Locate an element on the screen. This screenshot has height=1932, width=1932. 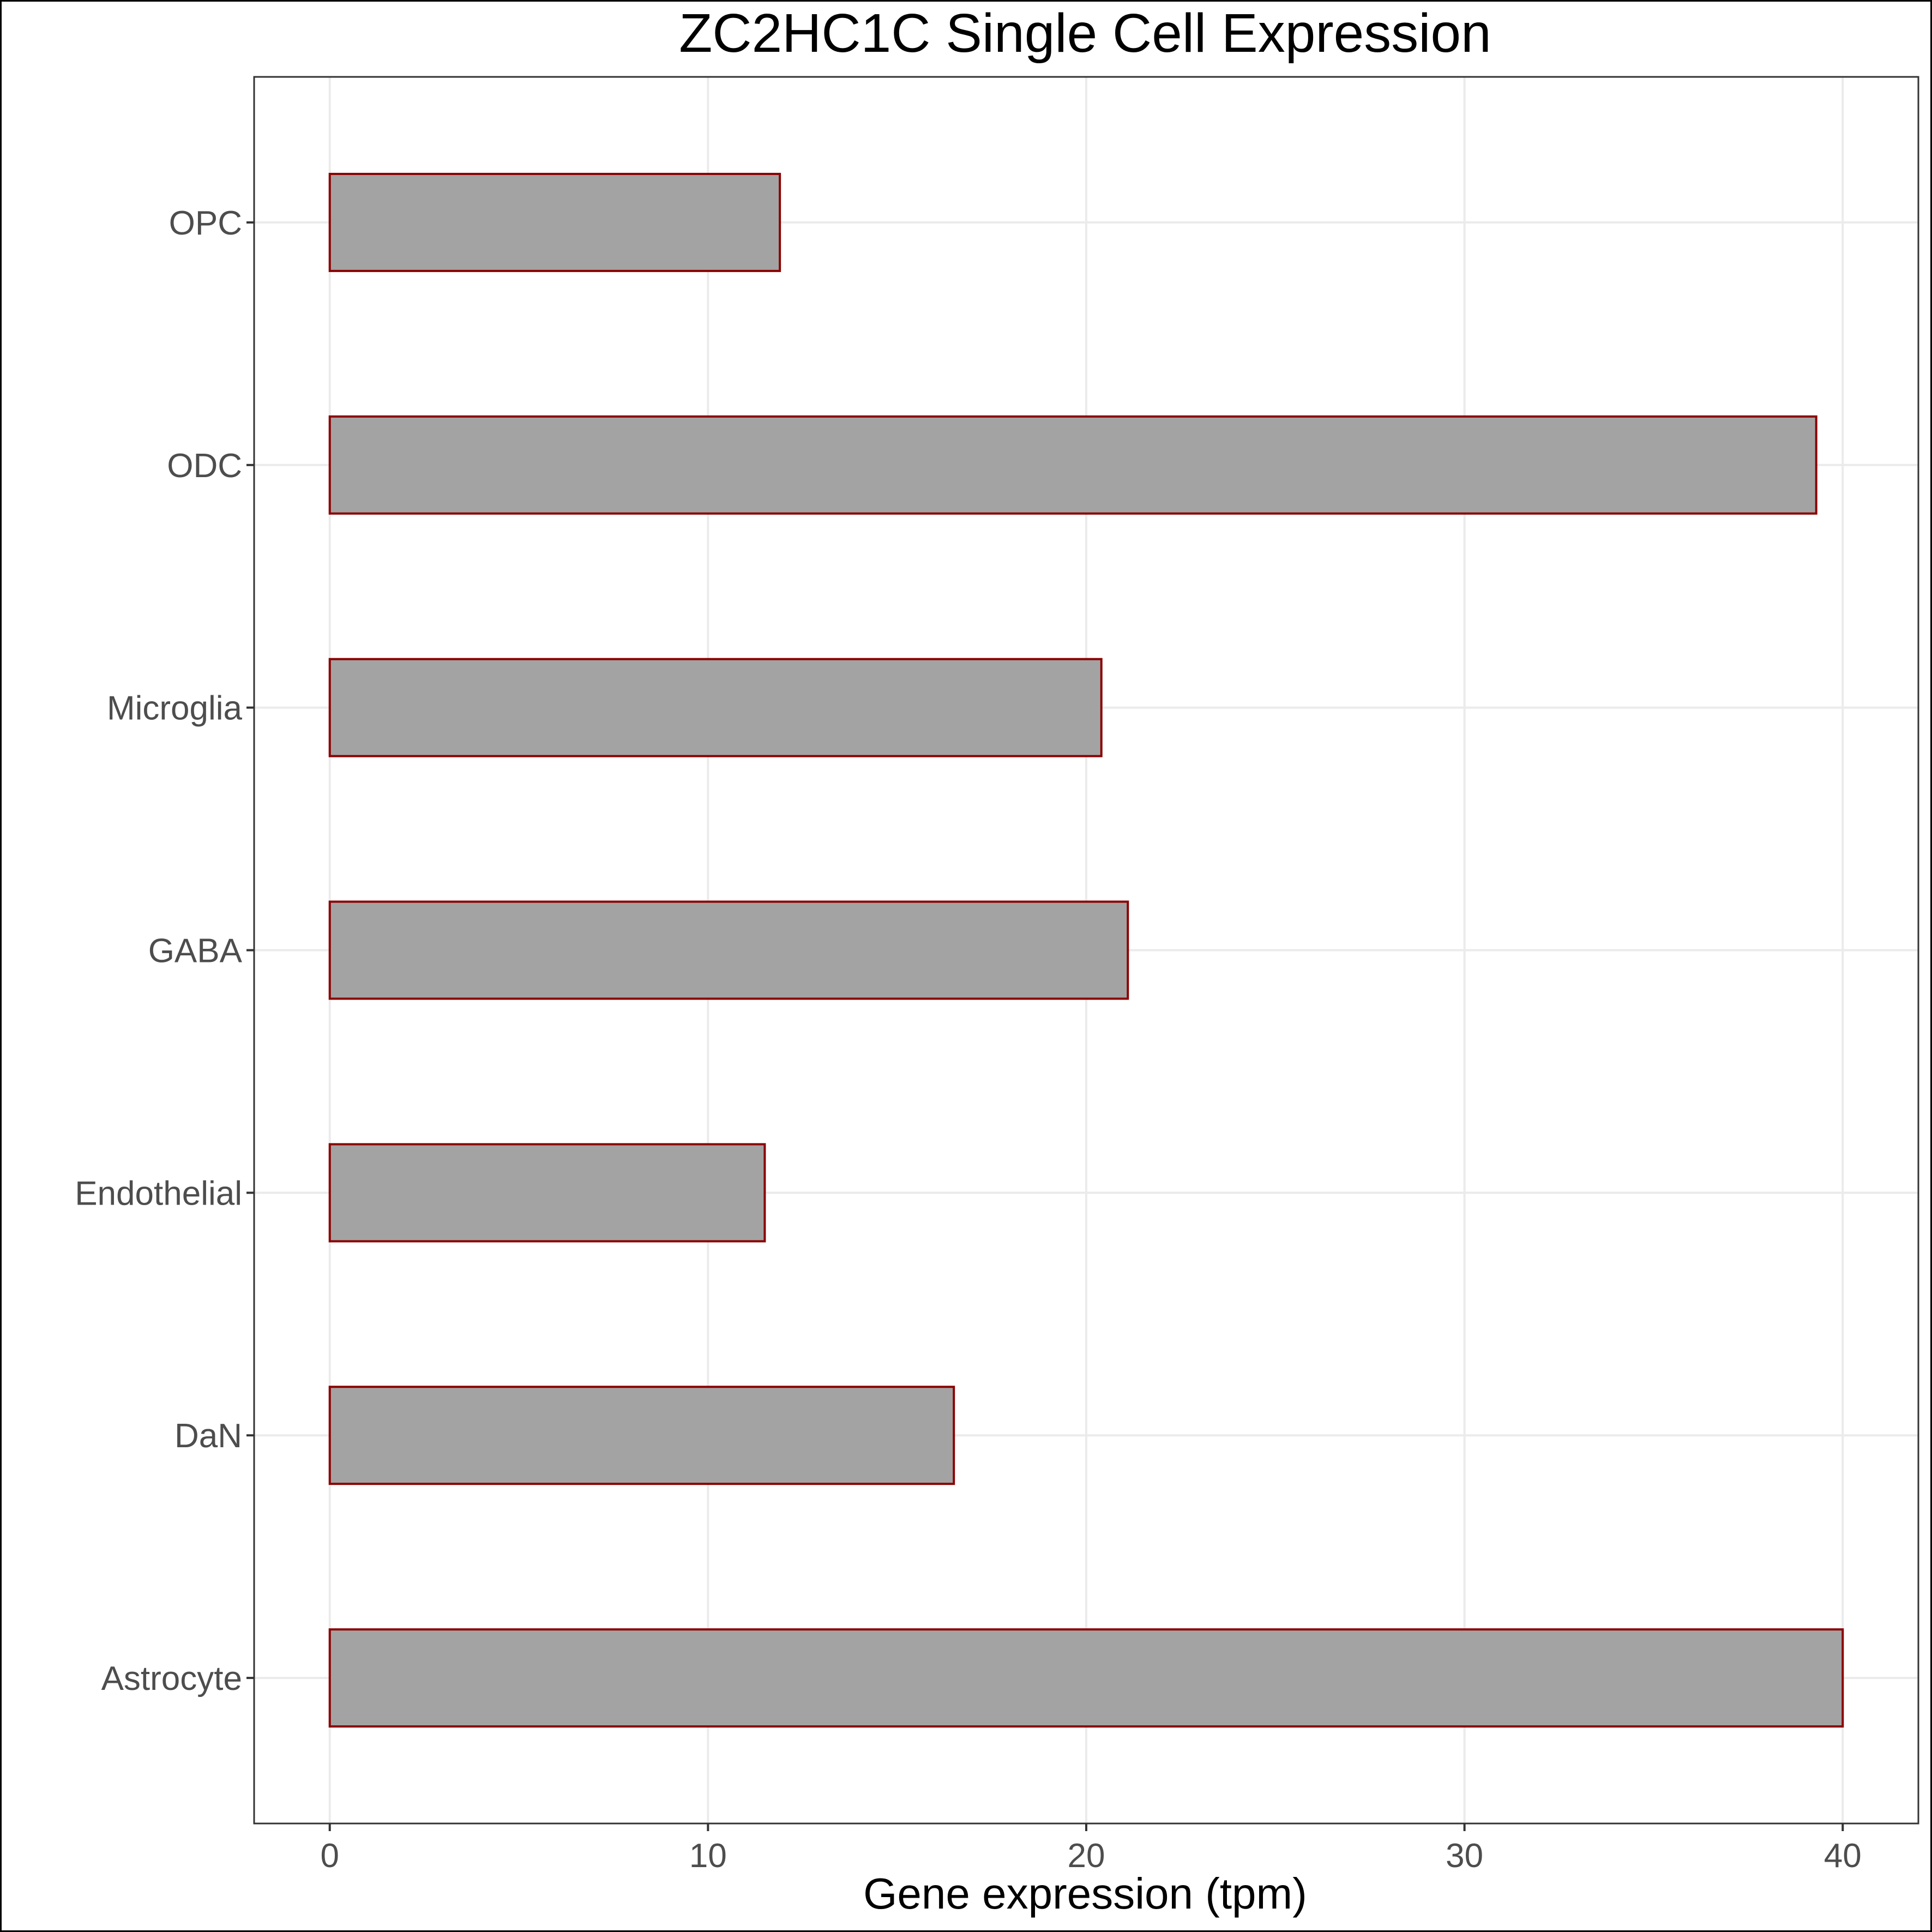
y-tick-label: DaN is located at coordinates (208, 1436).